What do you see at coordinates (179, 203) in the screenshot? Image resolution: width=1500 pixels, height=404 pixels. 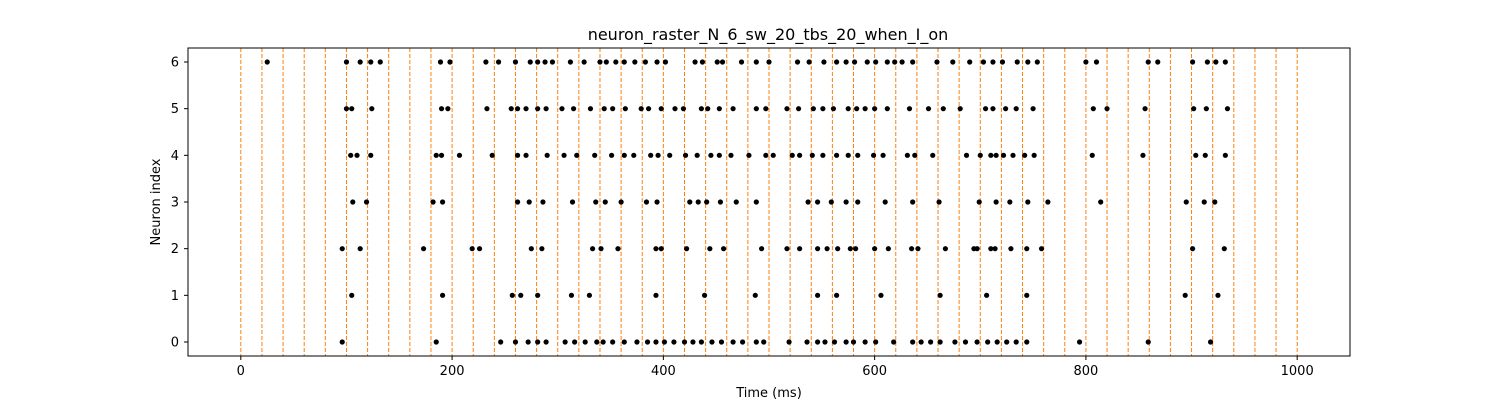 I see `y-axis: 0 1 2 3 4 5 6` at bounding box center [179, 203].